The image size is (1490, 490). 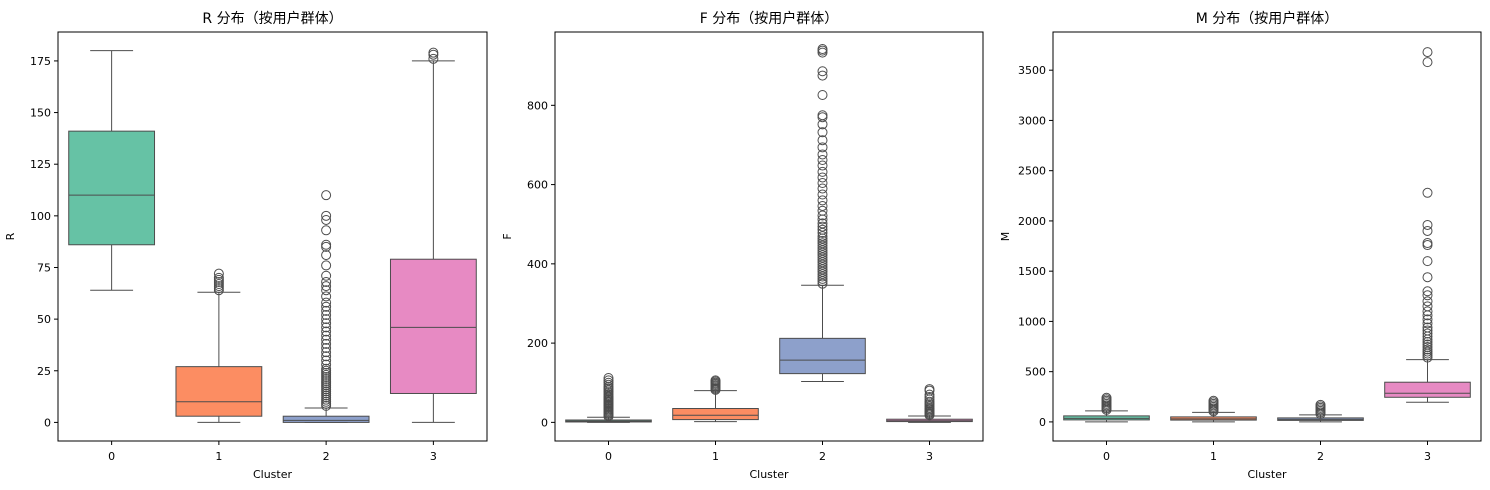 What do you see at coordinates (715, 456) in the screenshot?
I see `x-tick-label: 1` at bounding box center [715, 456].